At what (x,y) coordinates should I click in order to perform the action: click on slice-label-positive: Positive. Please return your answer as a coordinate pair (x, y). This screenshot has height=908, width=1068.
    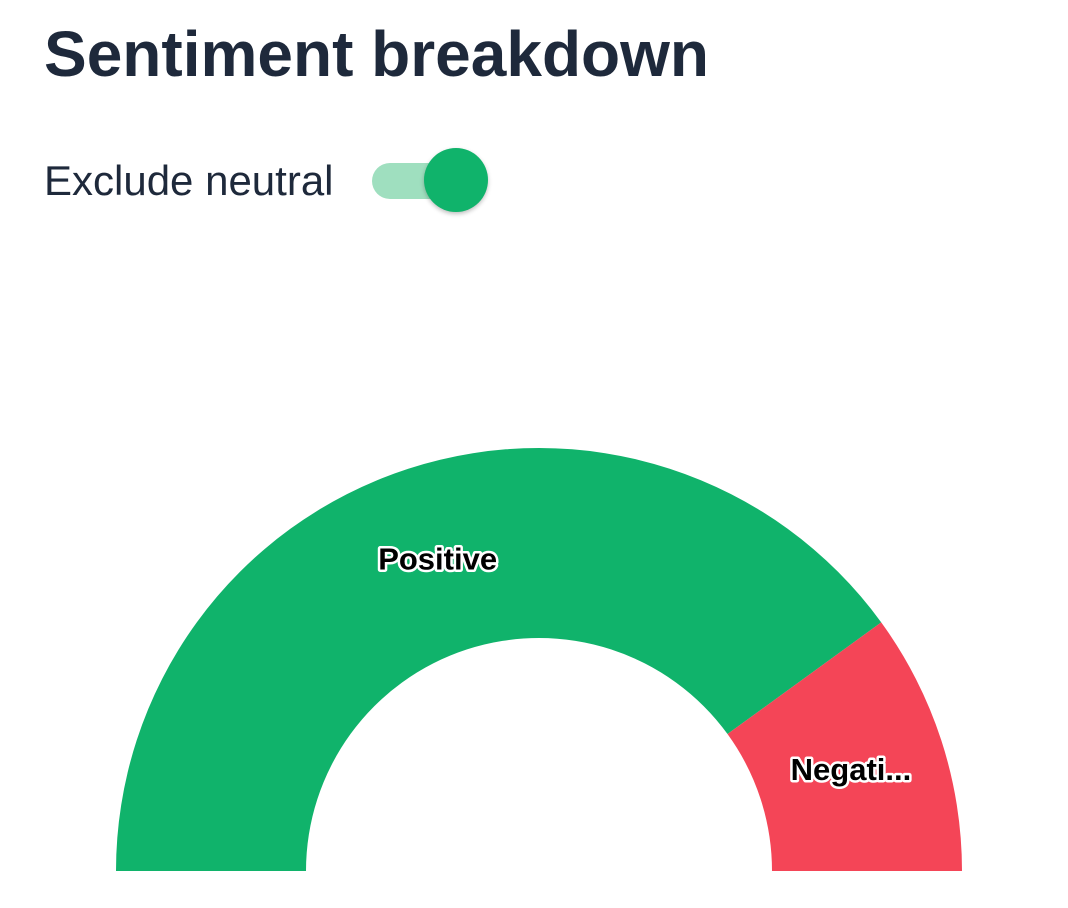
    Looking at the image, I should click on (437, 559).